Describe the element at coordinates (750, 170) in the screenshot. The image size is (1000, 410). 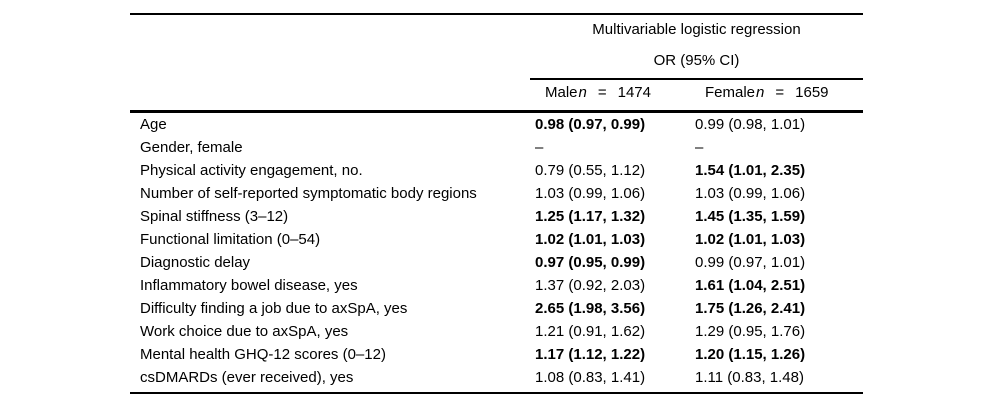
I see `female-or-value: 1.54 (1.01, 2.35)` at that location.